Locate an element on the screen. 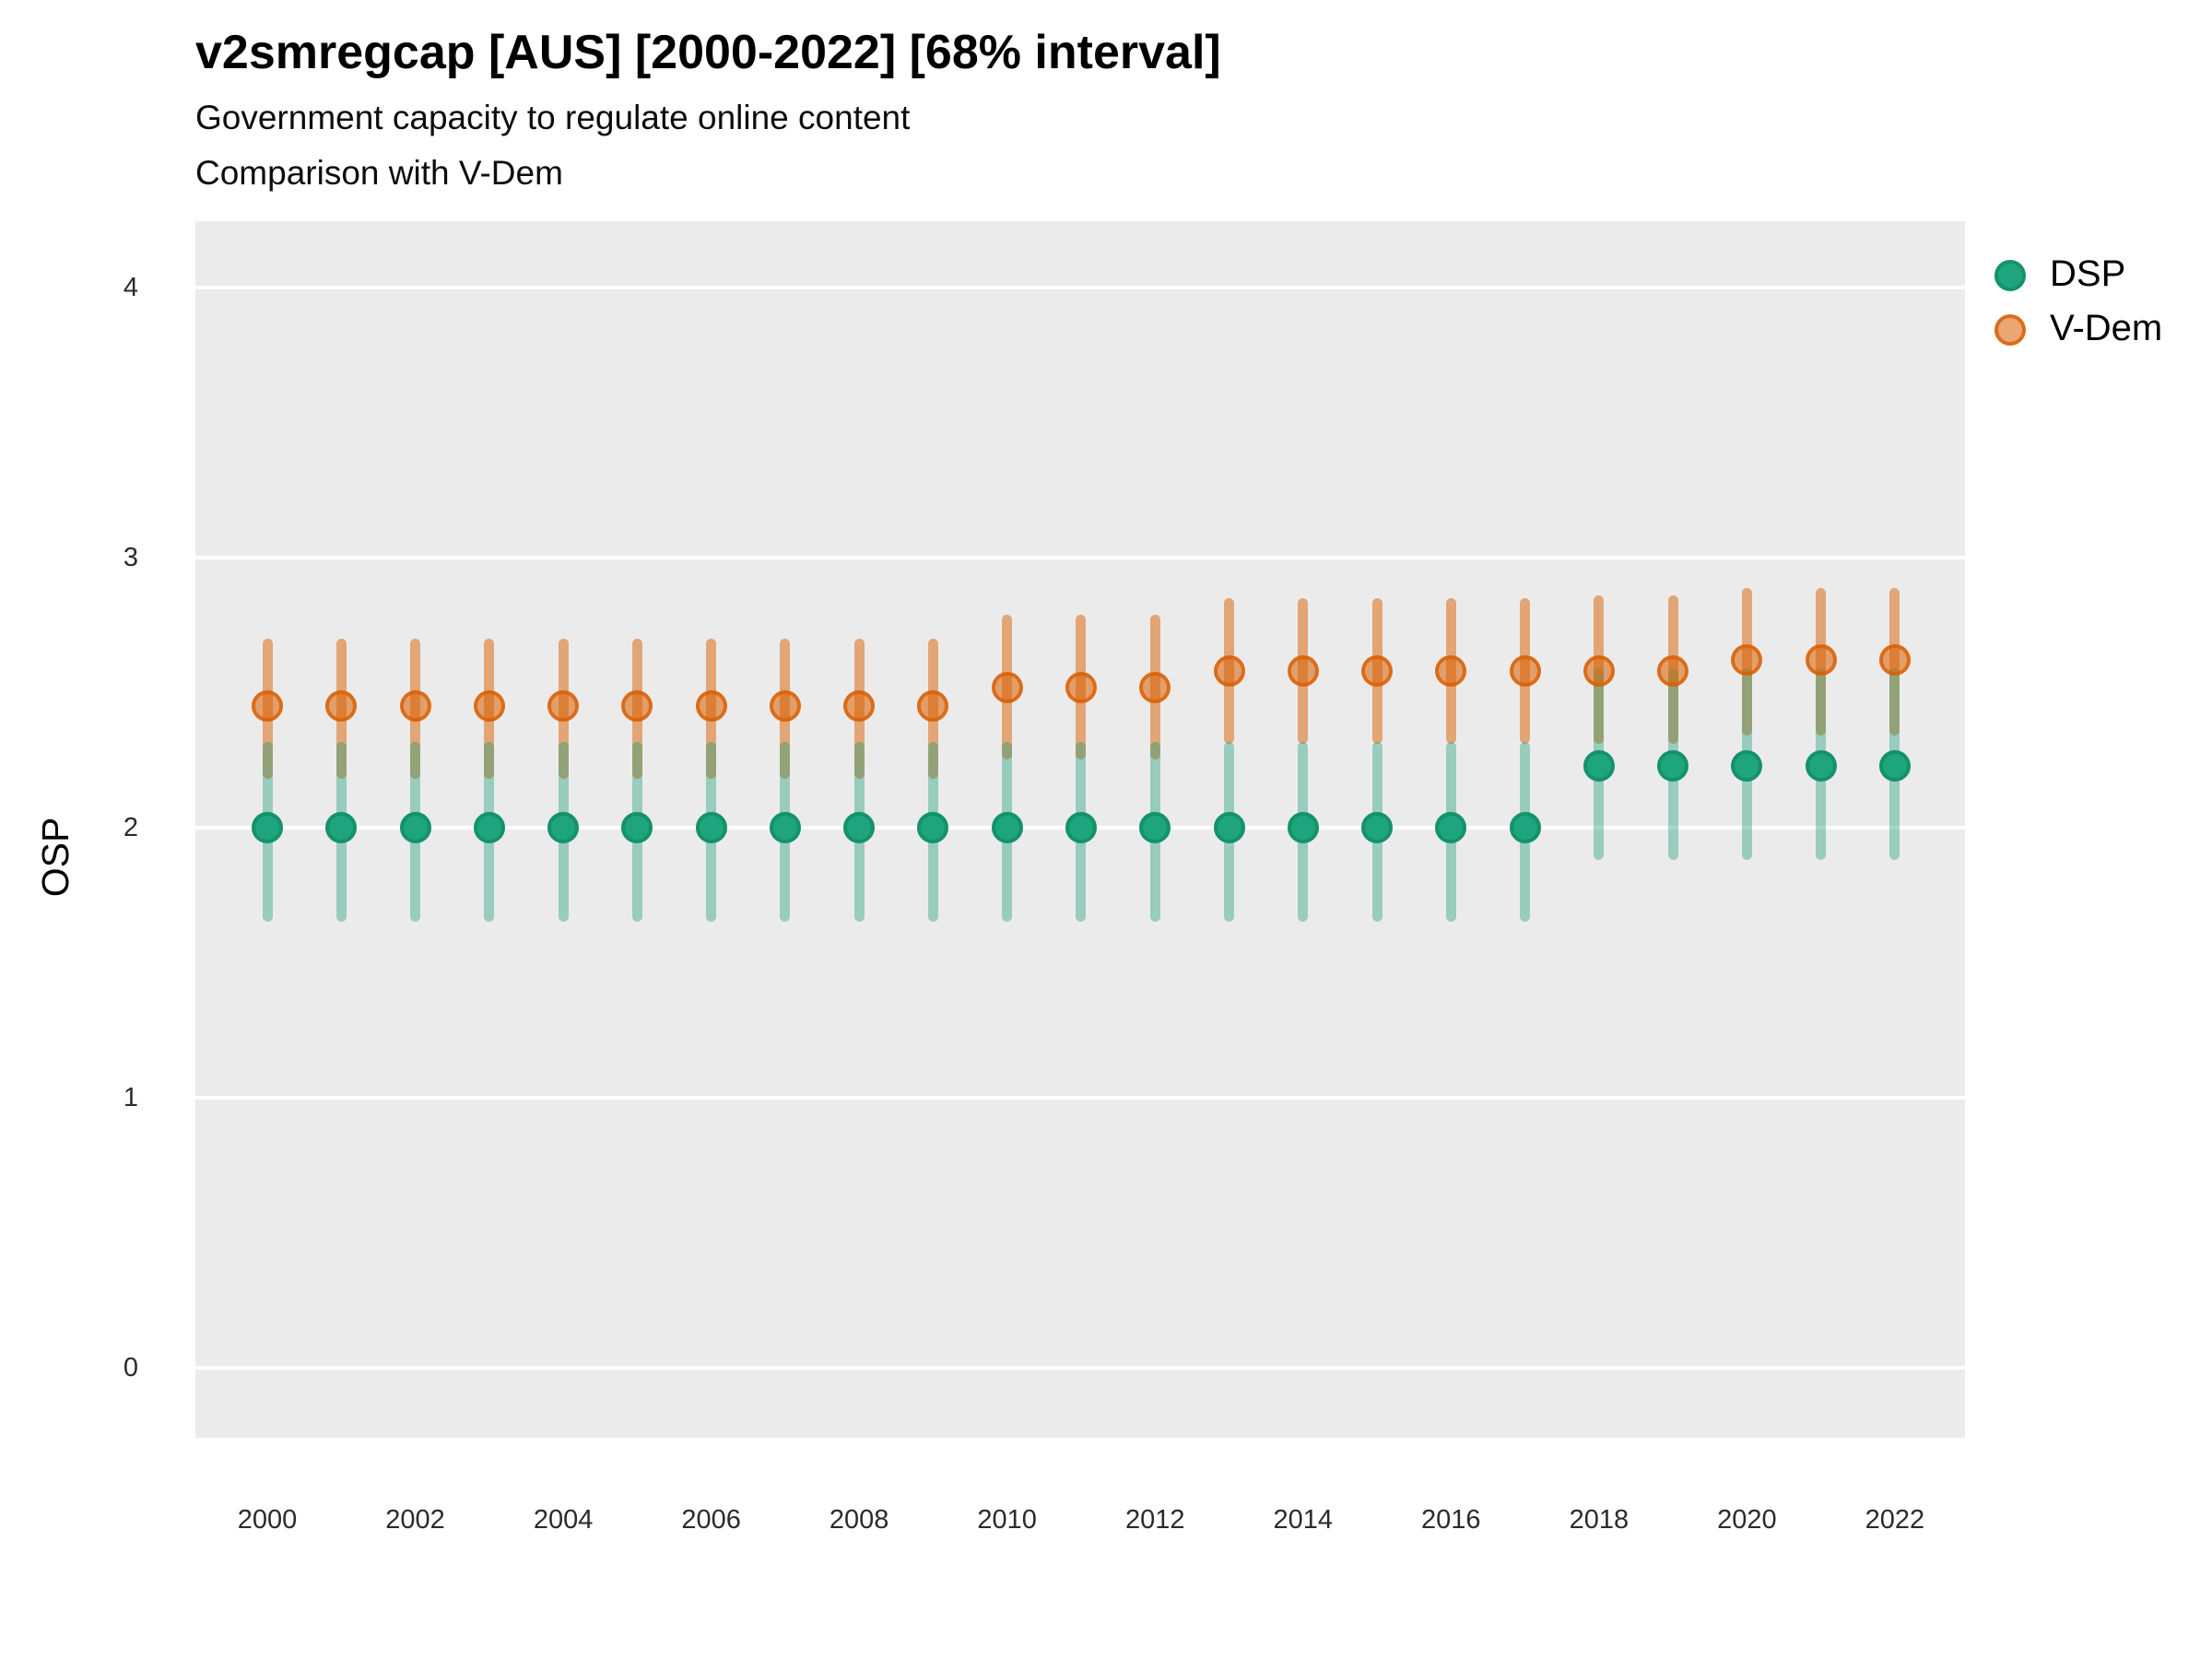 This screenshot has width=2212, height=1659. dsp-point-2017 is located at coordinates (1525, 827).